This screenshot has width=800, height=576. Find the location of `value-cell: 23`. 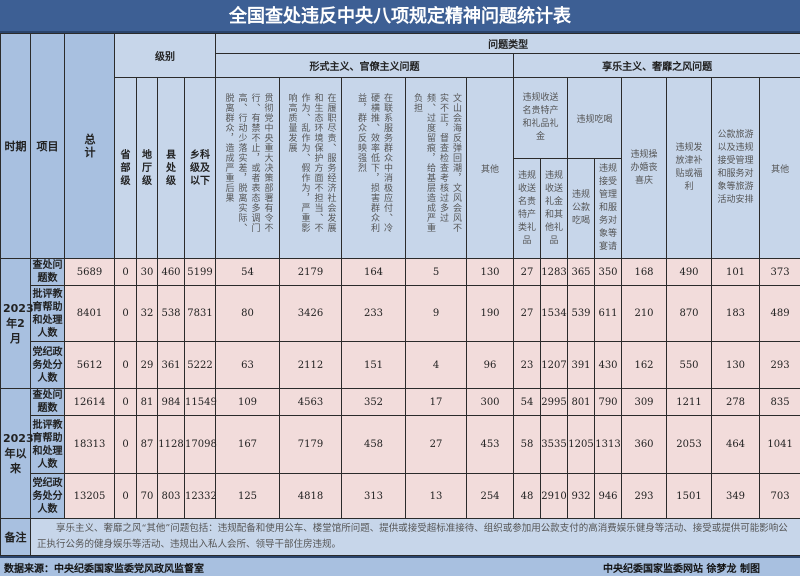

value-cell: 23 is located at coordinates (527, 365).